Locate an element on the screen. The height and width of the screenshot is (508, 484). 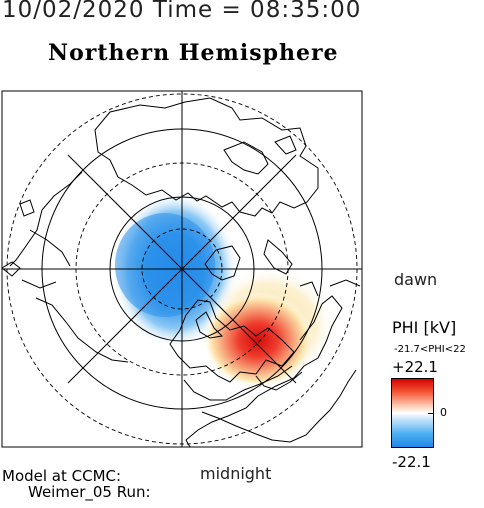
colorbar-zero-label: 0 is located at coordinates (443, 412).